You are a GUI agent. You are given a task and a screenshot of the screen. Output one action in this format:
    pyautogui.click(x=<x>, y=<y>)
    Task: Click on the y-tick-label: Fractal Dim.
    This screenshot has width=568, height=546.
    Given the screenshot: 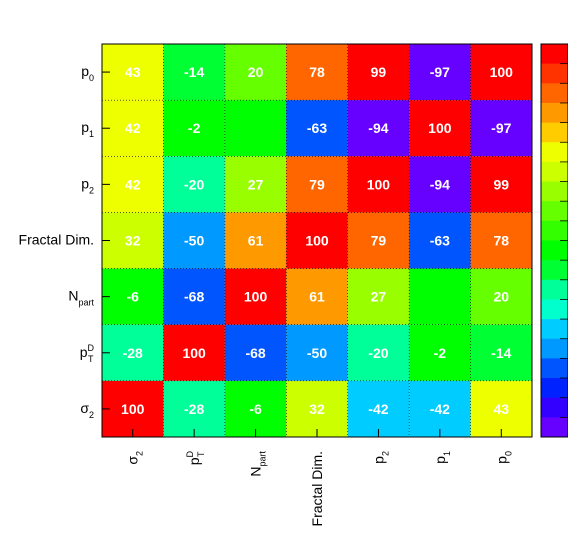 What is the action you would take?
    pyautogui.click(x=56, y=240)
    